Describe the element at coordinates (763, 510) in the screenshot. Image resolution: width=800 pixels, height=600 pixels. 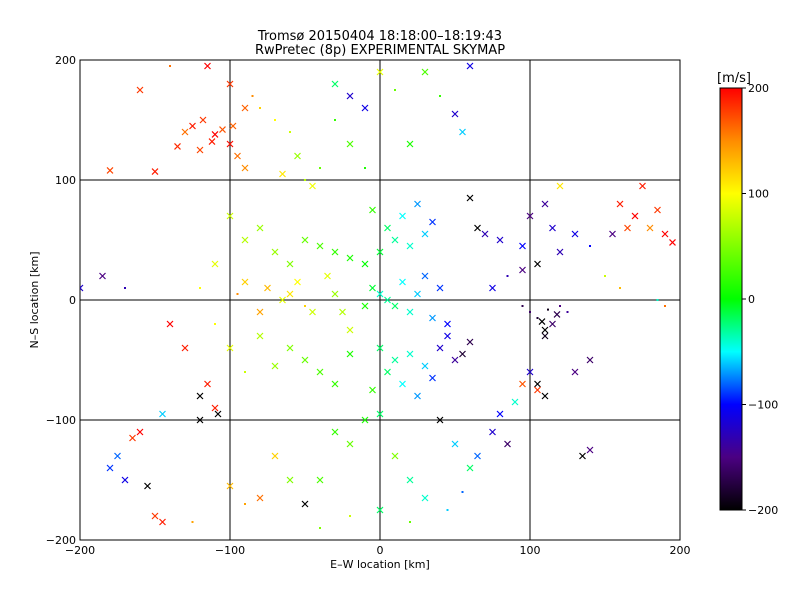
I see `colorbar-tick-label-4: −200` at that location.